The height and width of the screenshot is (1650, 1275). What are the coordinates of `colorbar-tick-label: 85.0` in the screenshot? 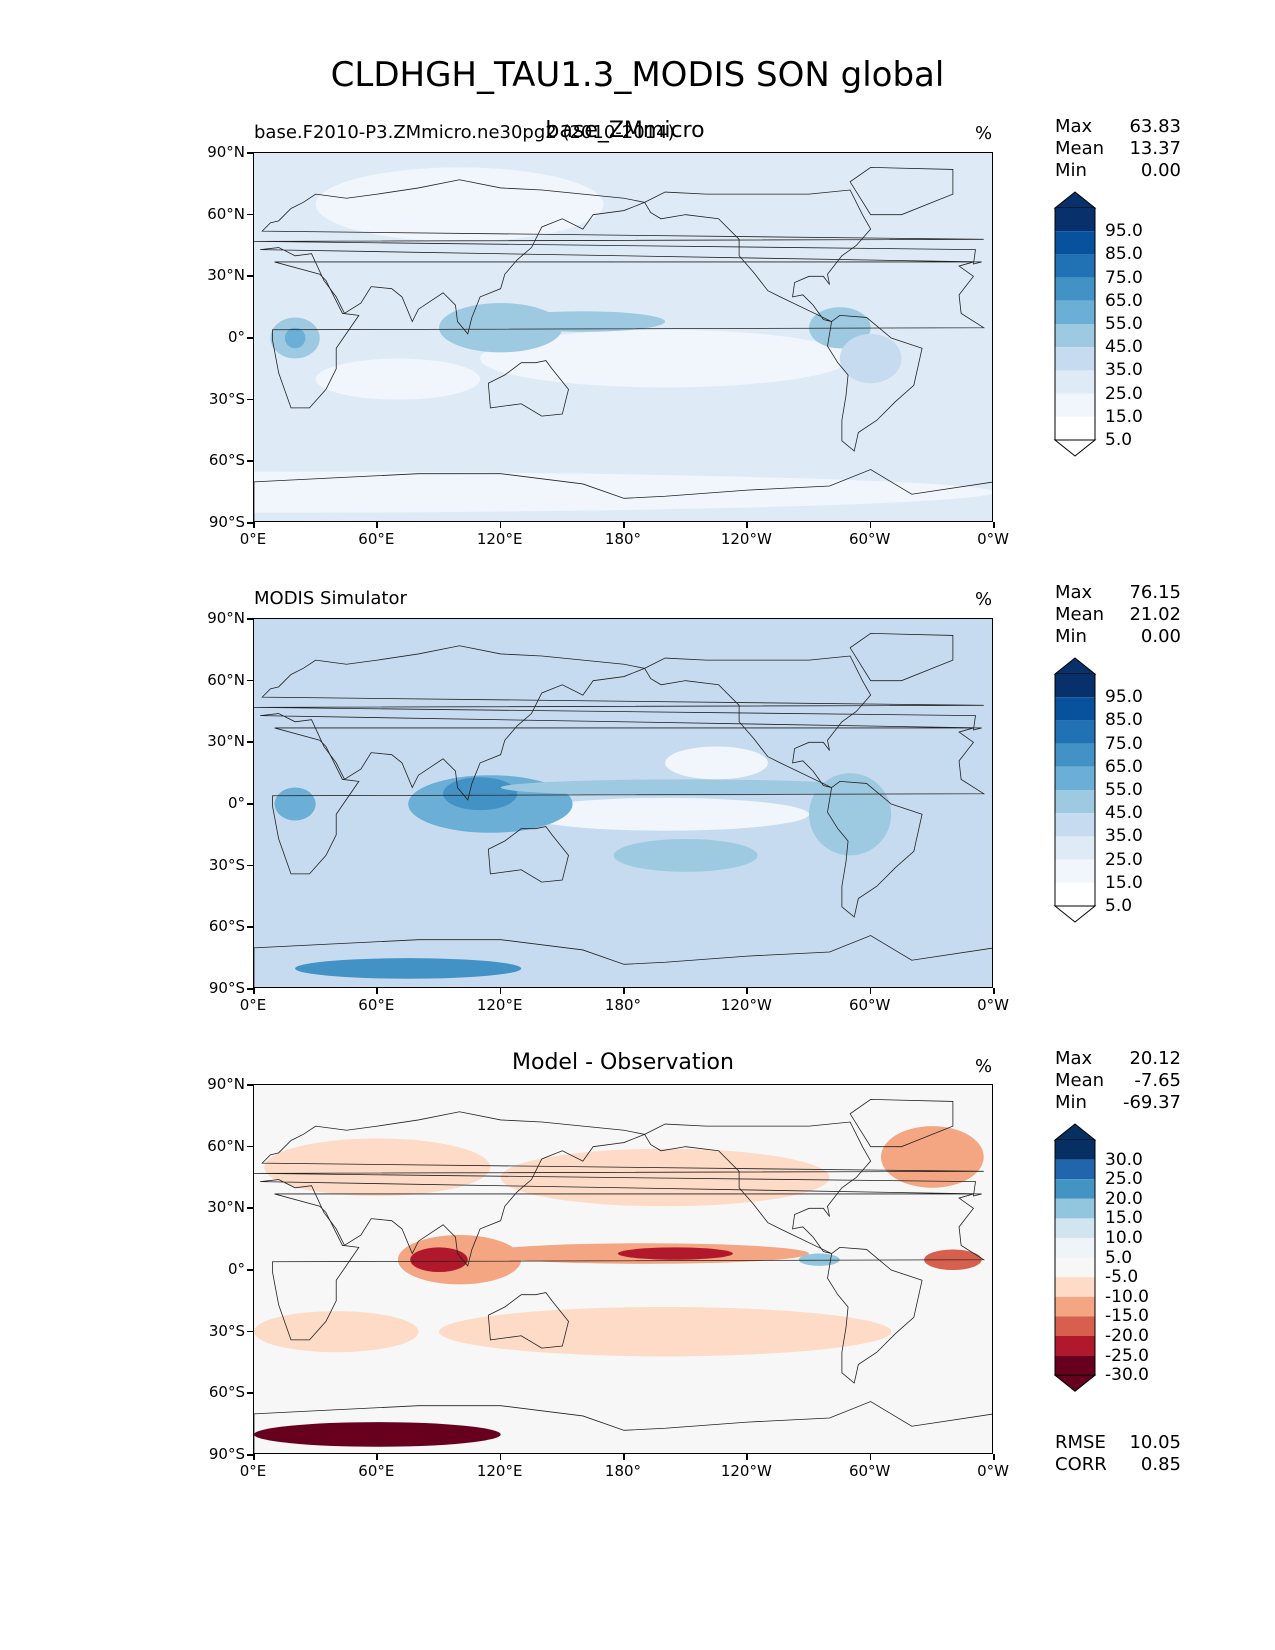 It's located at (1124, 254).